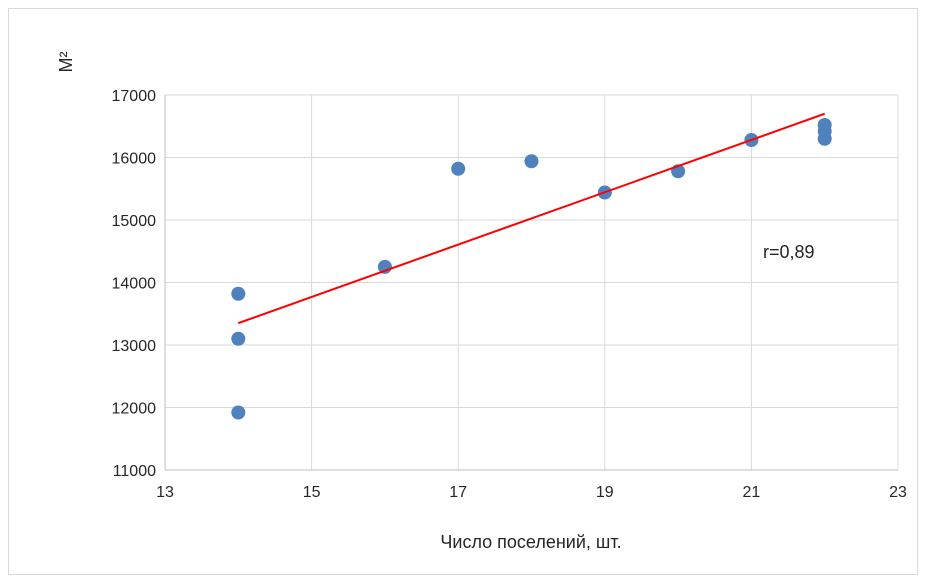 The image size is (926, 583). I want to click on x-tick-label: 23, so click(898, 492).